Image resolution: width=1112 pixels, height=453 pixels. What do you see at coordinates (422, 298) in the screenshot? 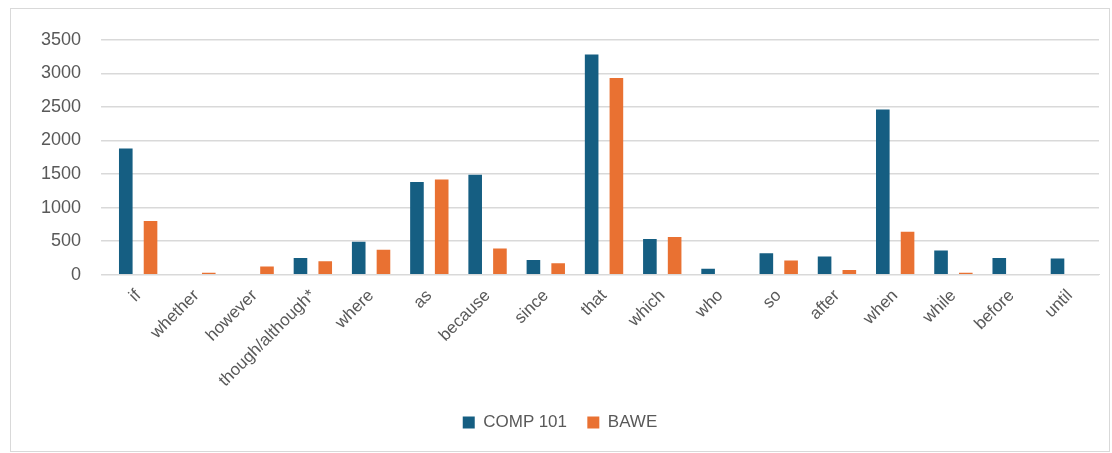
I see `x-tick-label: as` at bounding box center [422, 298].